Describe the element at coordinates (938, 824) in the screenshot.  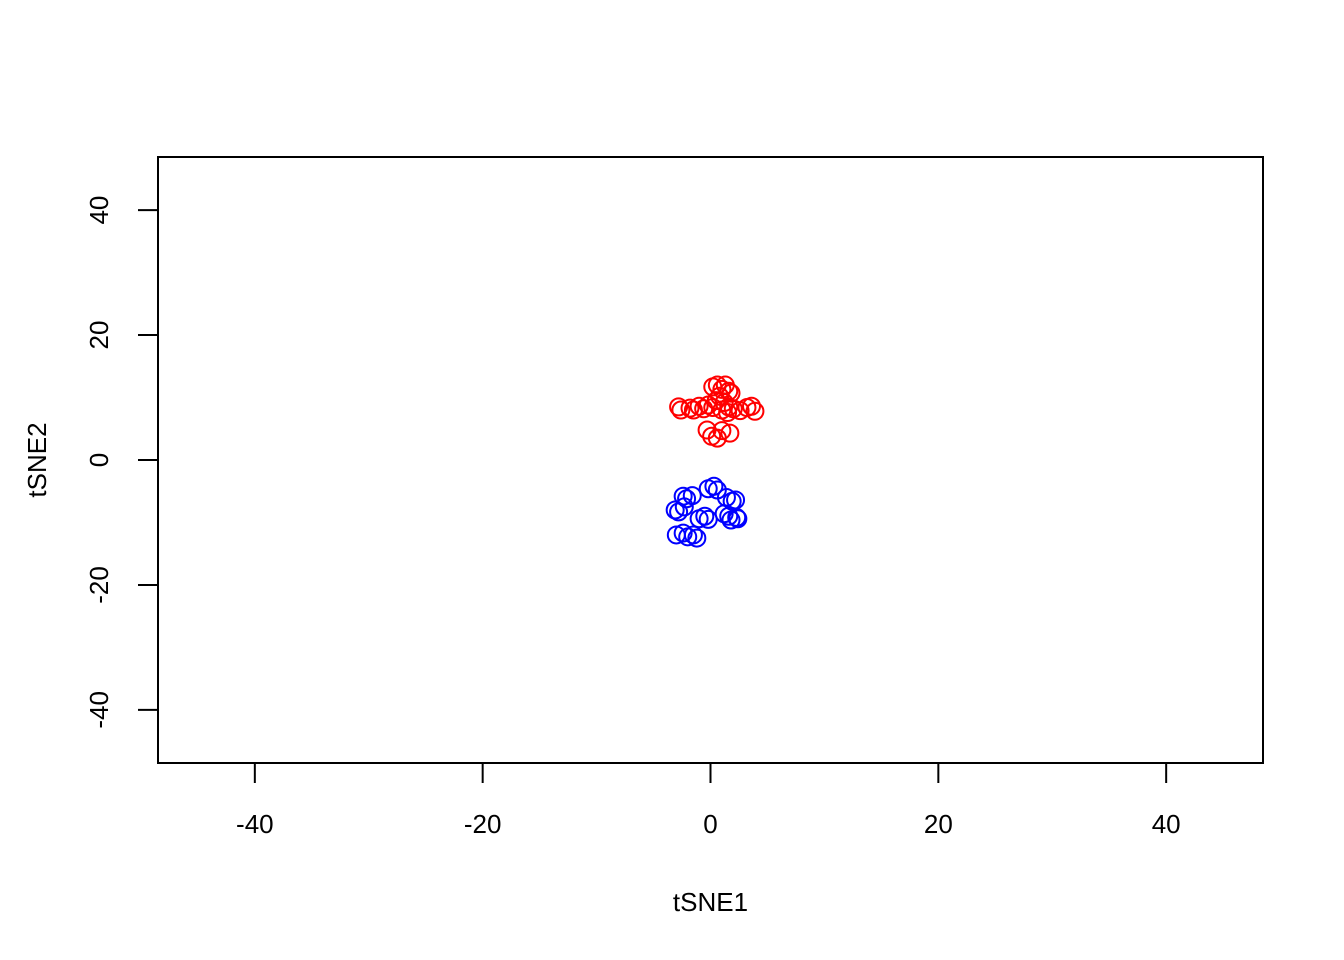
I see `x-tick-label: 20` at that location.